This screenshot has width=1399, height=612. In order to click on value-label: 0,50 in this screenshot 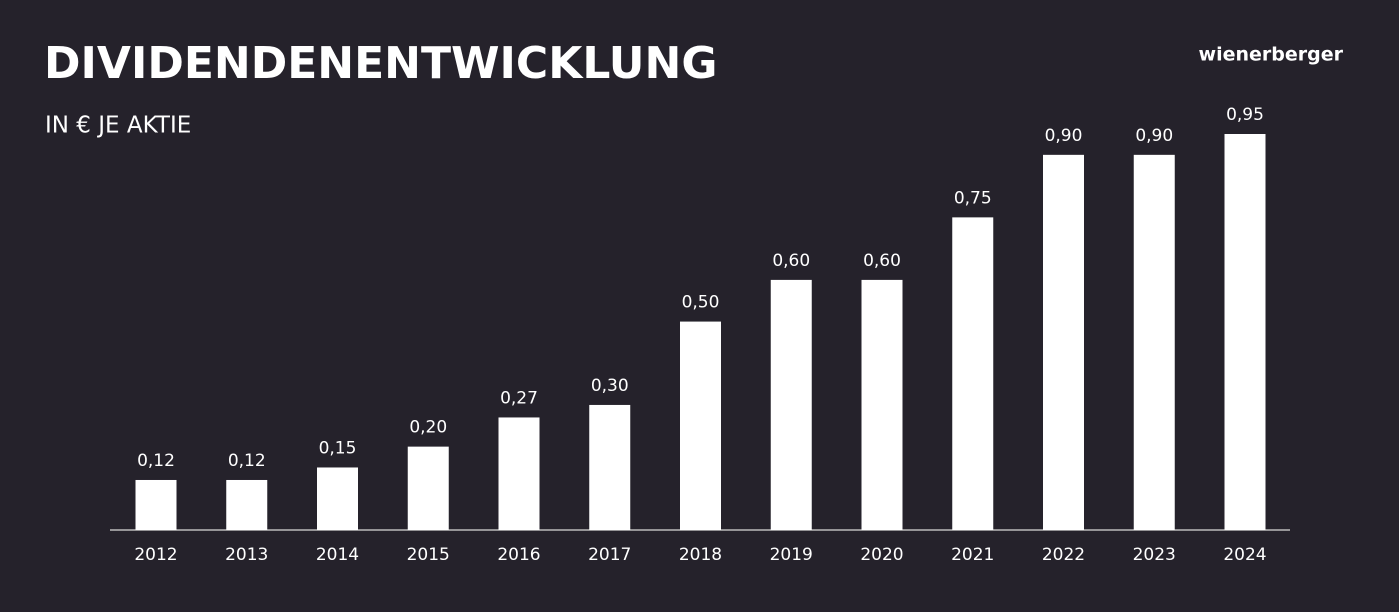, I will do `click(701, 303)`.